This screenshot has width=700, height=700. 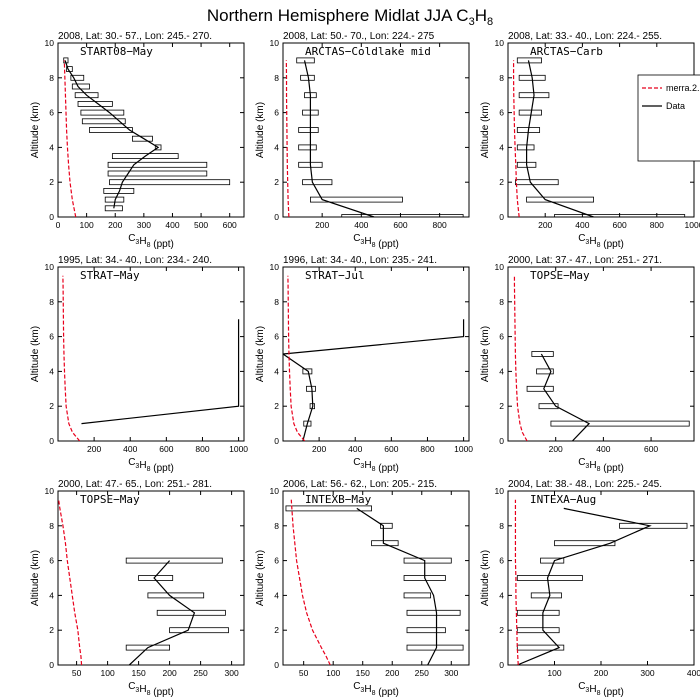 What do you see at coordinates (201, 673) in the screenshot?
I see `x-tick-label: 250` at bounding box center [201, 673].